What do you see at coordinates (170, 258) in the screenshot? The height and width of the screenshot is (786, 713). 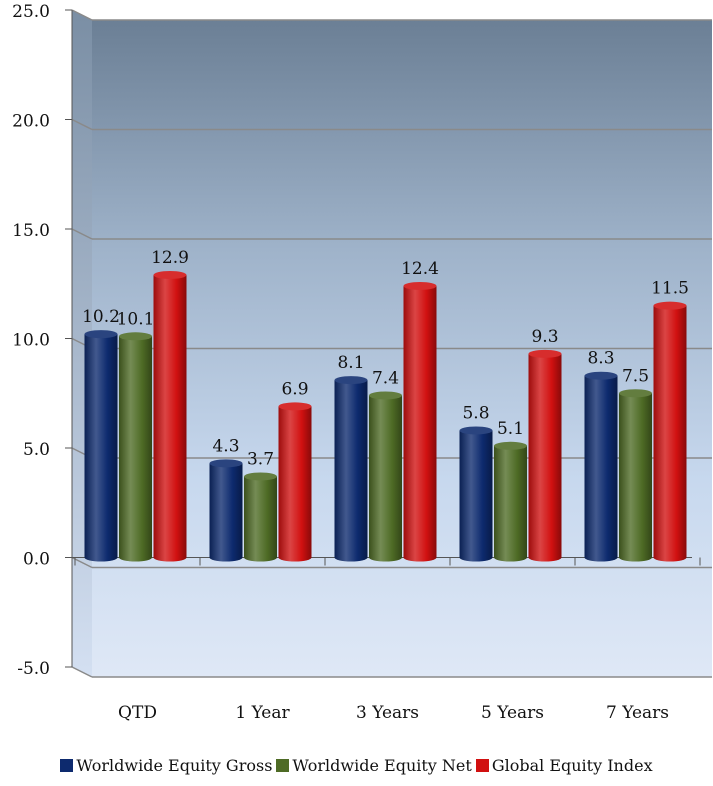 I see `bar-value-label: 12.9` at bounding box center [170, 258].